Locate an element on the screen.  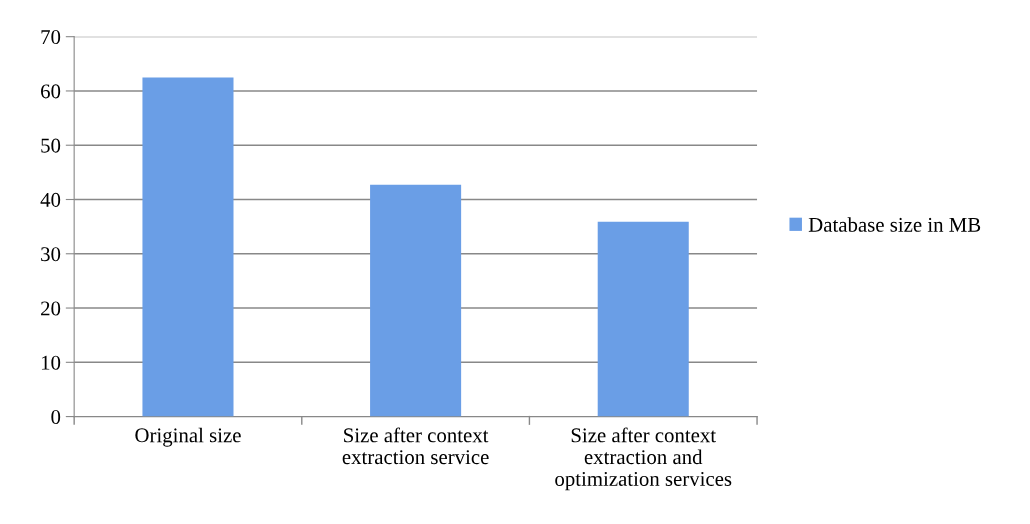
y-tick-label: 0 is located at coordinates (56, 417).